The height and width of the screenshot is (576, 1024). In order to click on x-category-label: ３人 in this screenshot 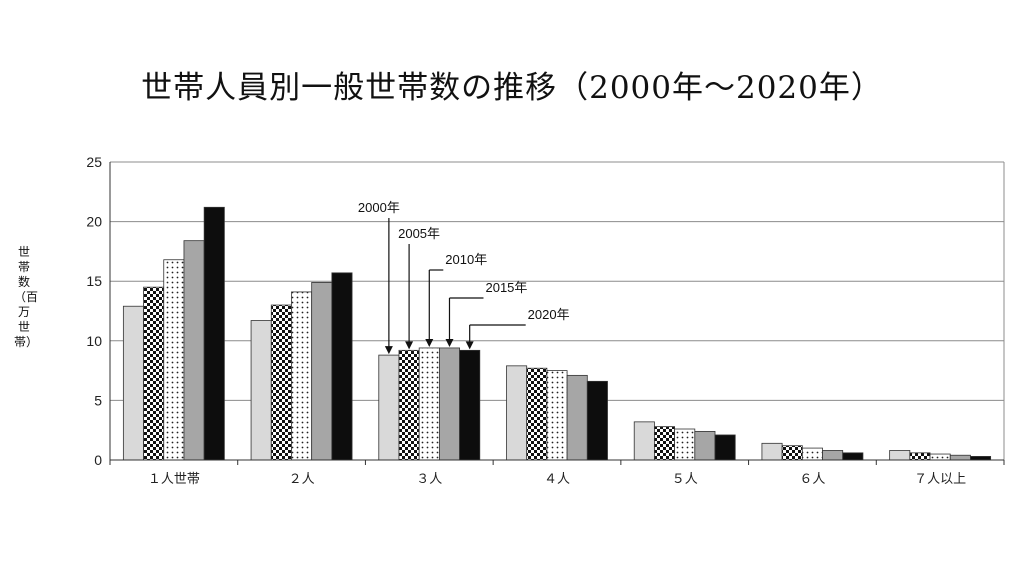, I will do `click(429, 479)`.